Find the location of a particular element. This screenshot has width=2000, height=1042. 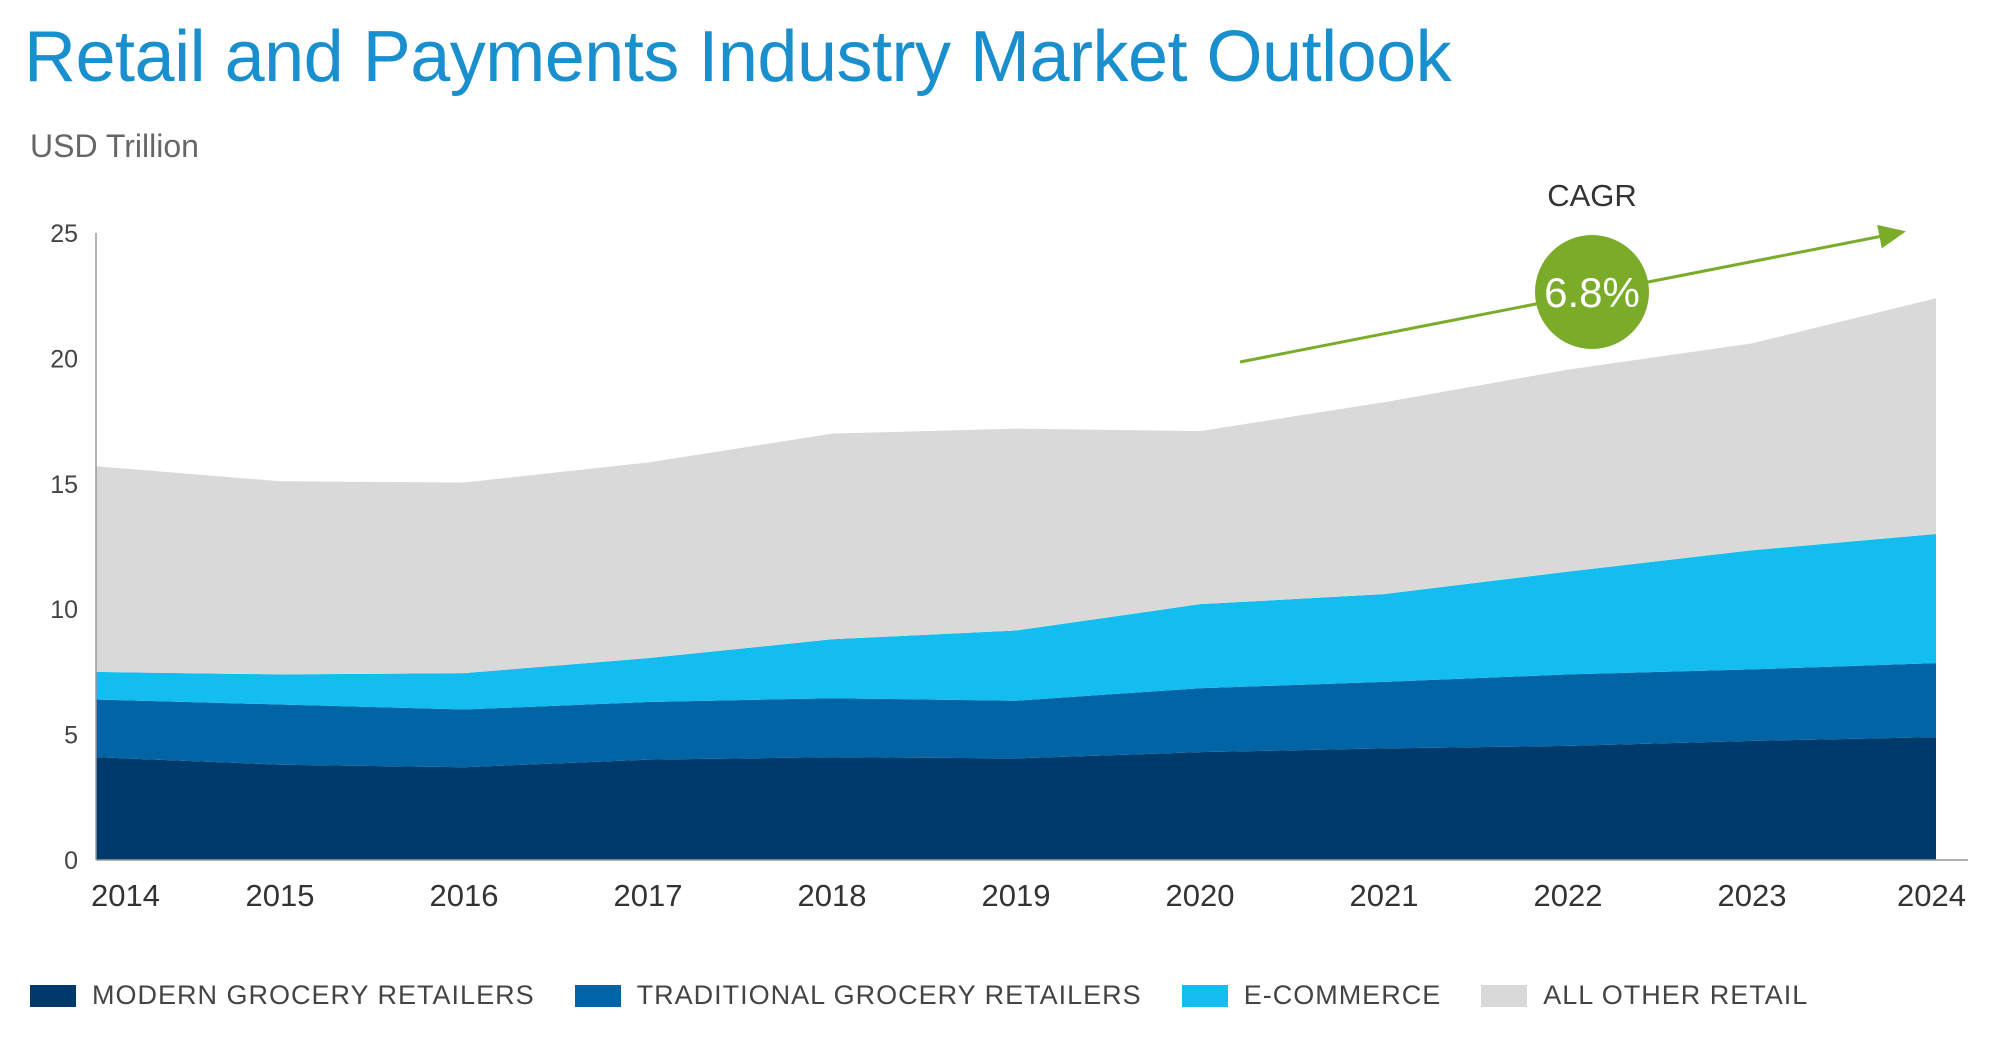

x-tick-label: 2016 is located at coordinates (464, 895).